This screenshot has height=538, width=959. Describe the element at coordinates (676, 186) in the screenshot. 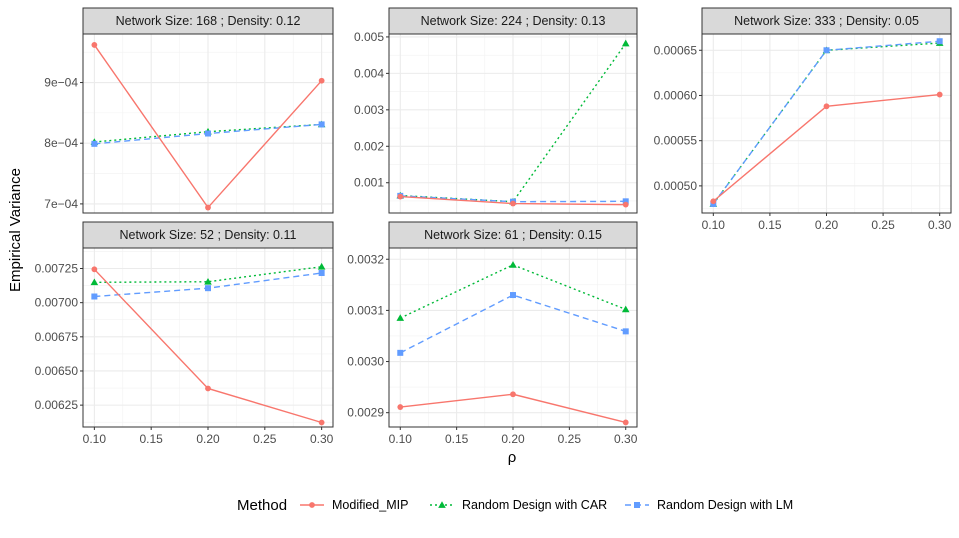

I see `y-tick-label: 0.00050` at that location.